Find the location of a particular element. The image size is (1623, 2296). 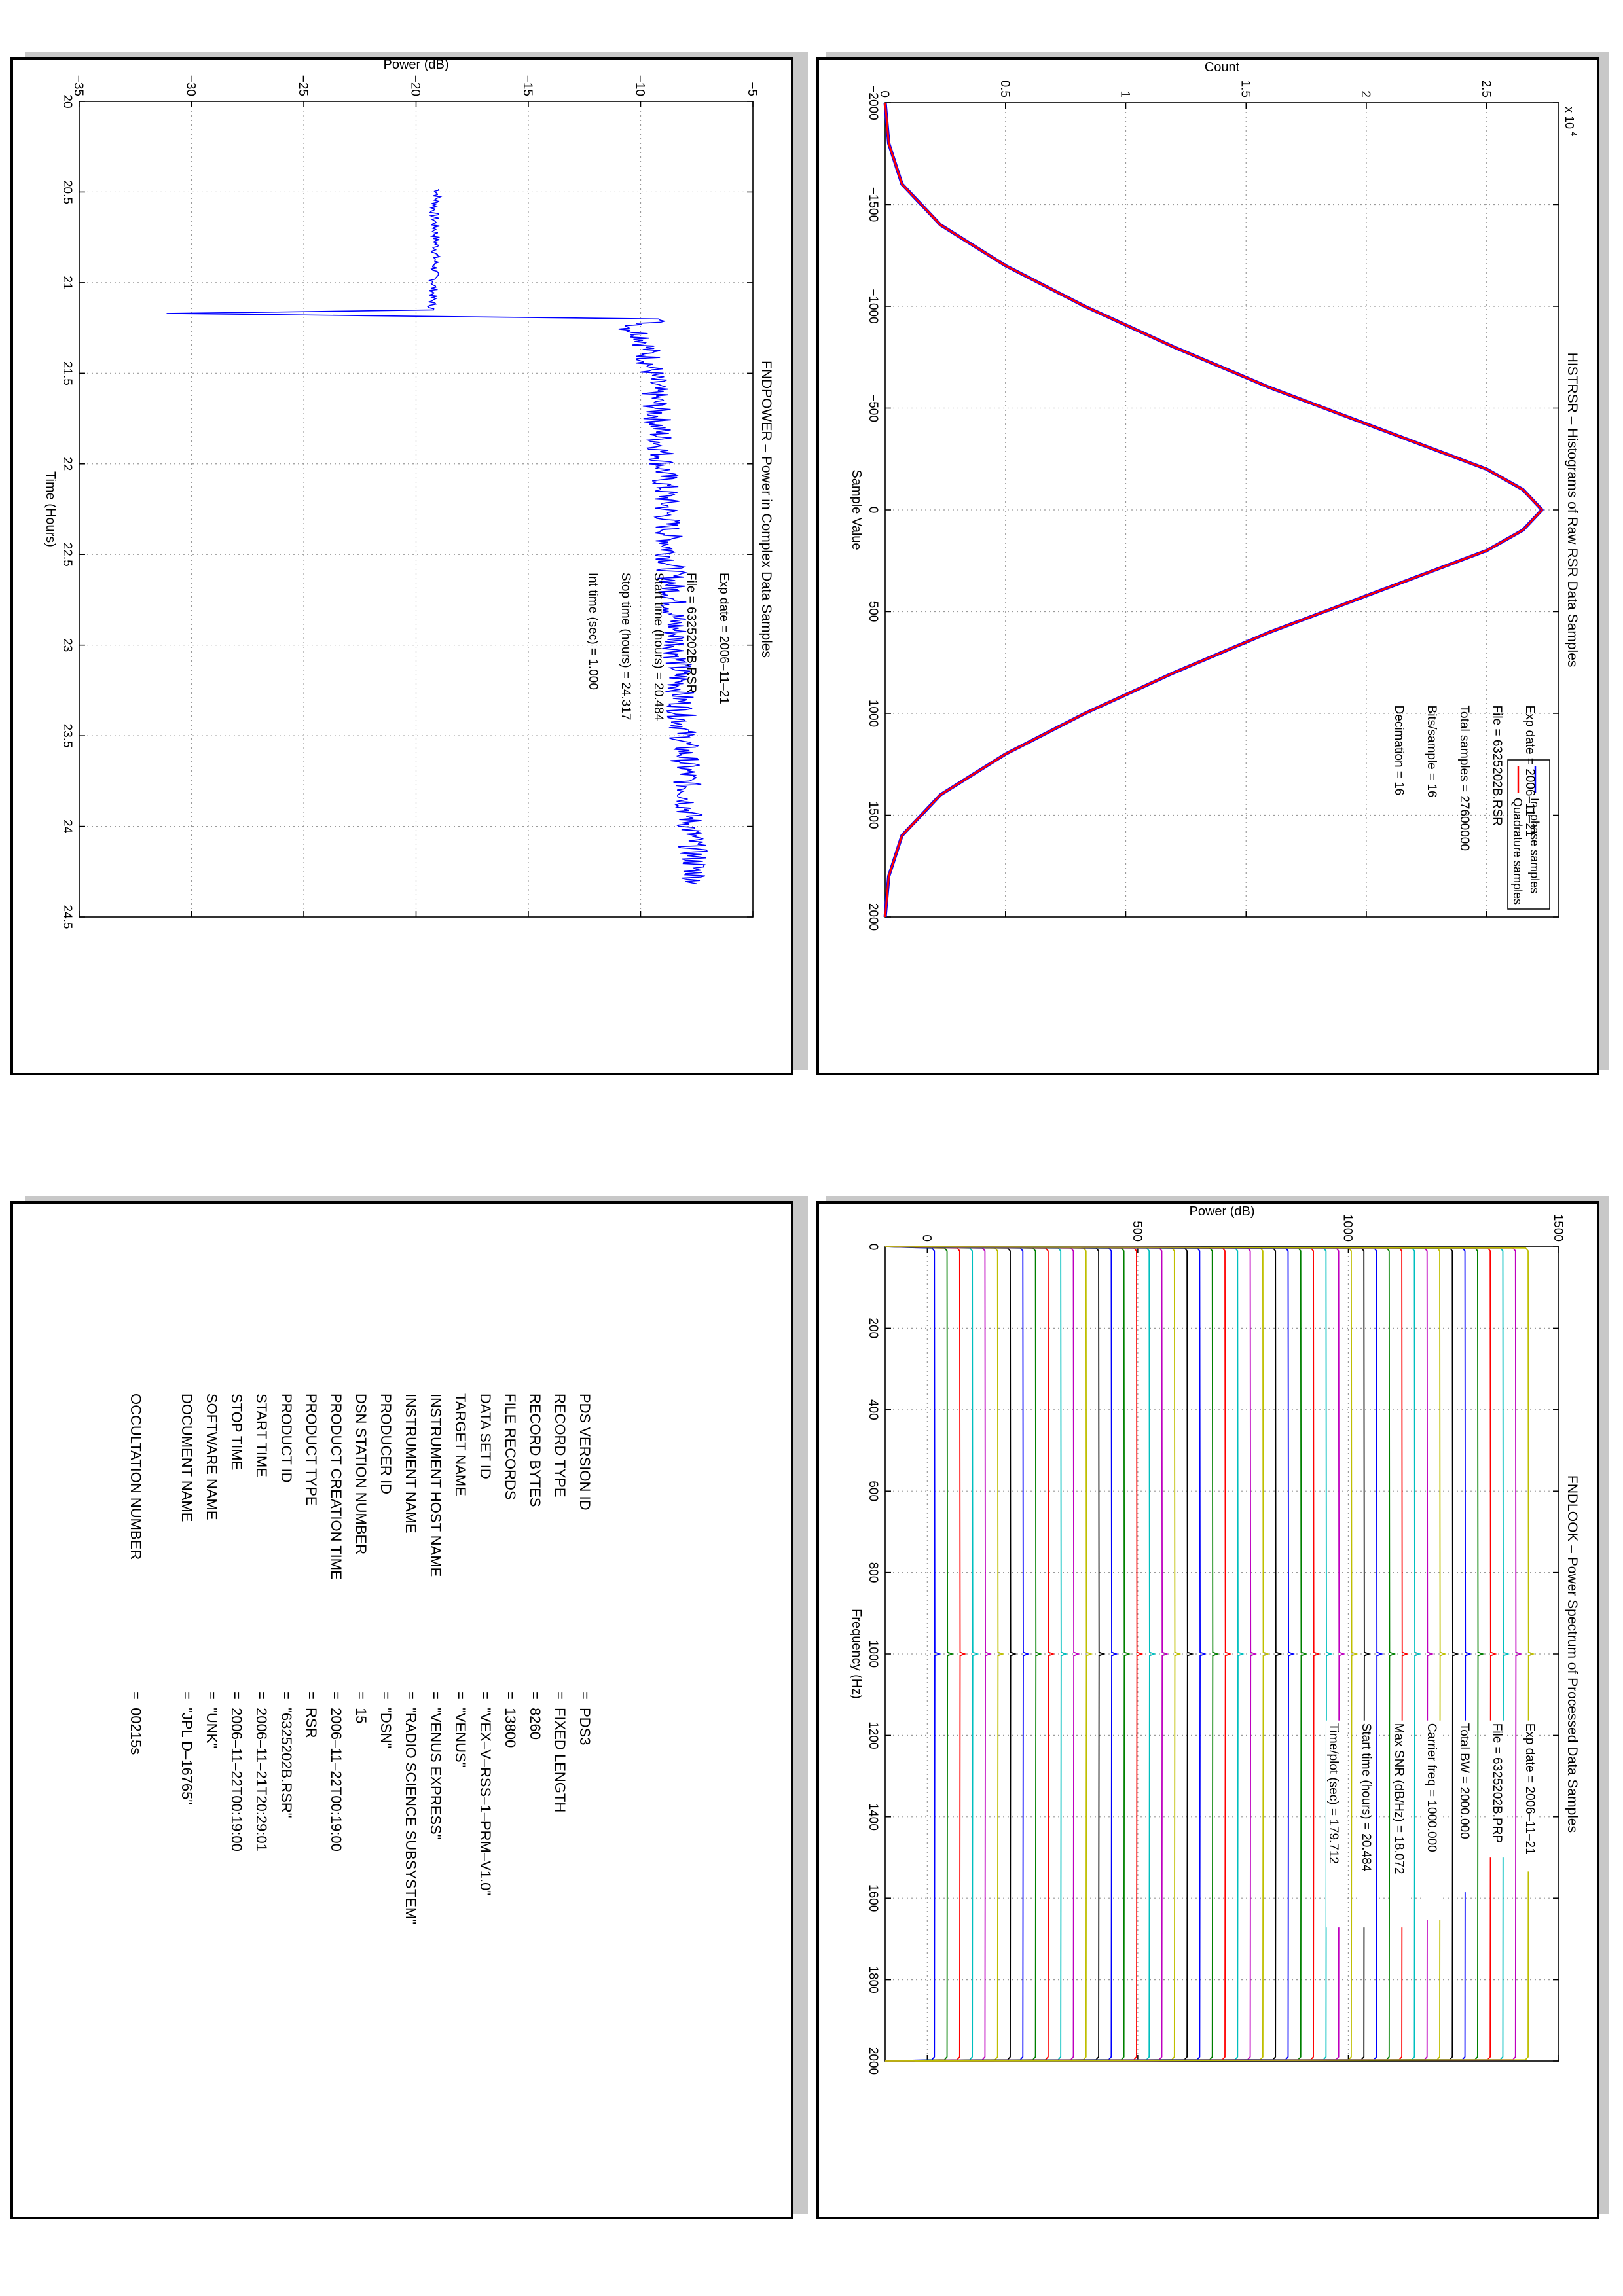

x-tick-label: 800 is located at coordinates (873, 1572).